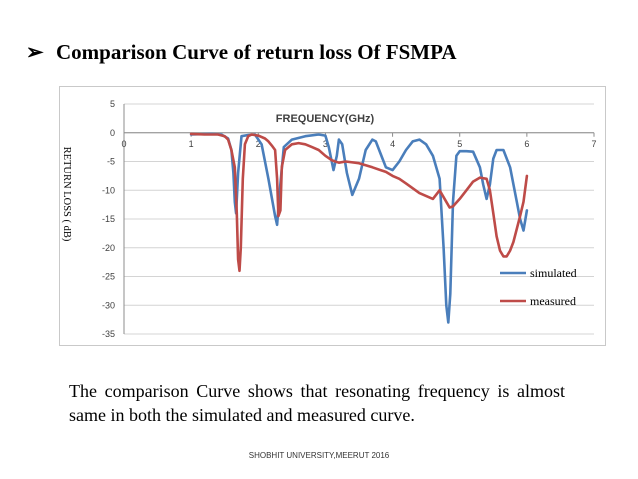 This screenshot has width=638, height=479. Describe the element at coordinates (108, 334) in the screenshot. I see `y-tick-label: -35` at that location.